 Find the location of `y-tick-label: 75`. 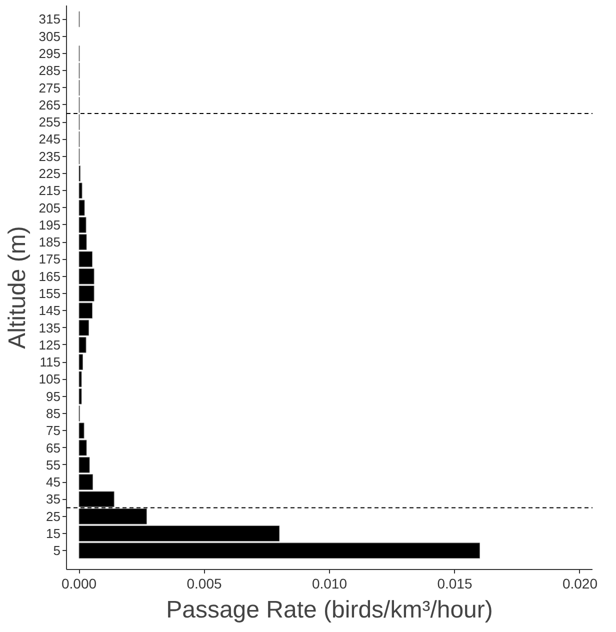

y-tick-label: 75 is located at coordinates (53, 430).